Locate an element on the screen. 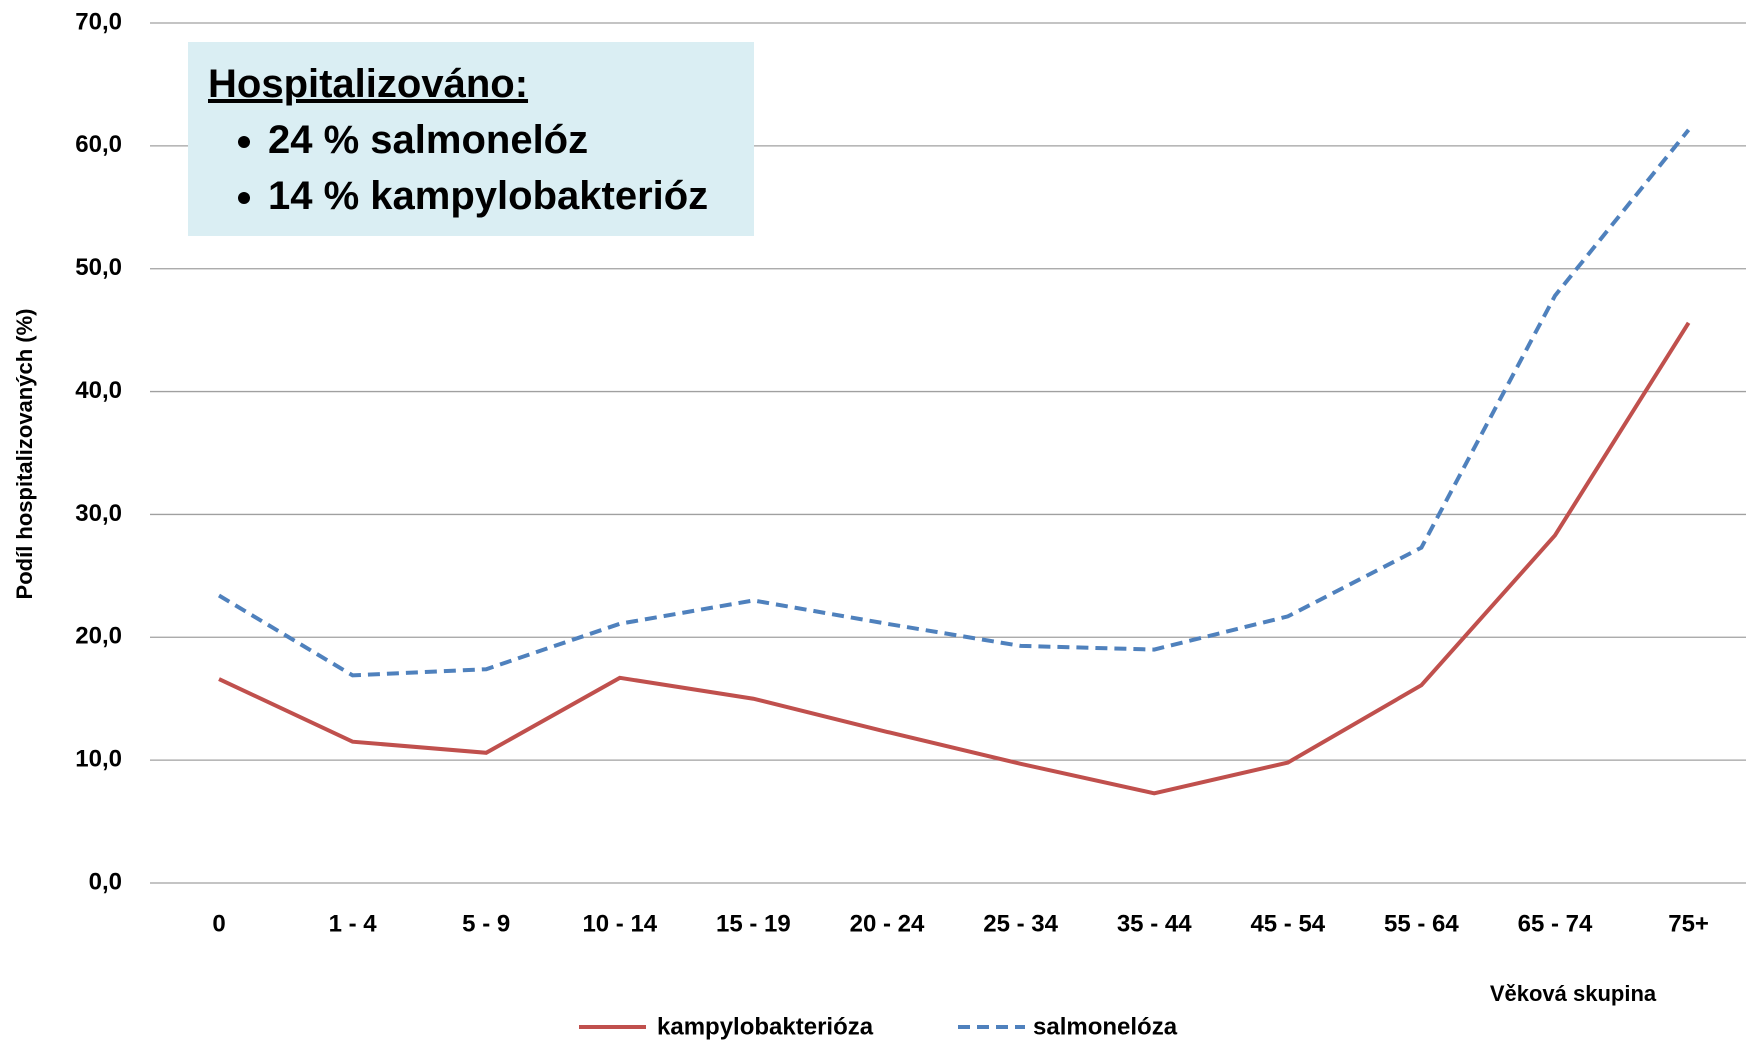 The image size is (1746, 1043). y-tick-label: 0,0 is located at coordinates (105, 881).